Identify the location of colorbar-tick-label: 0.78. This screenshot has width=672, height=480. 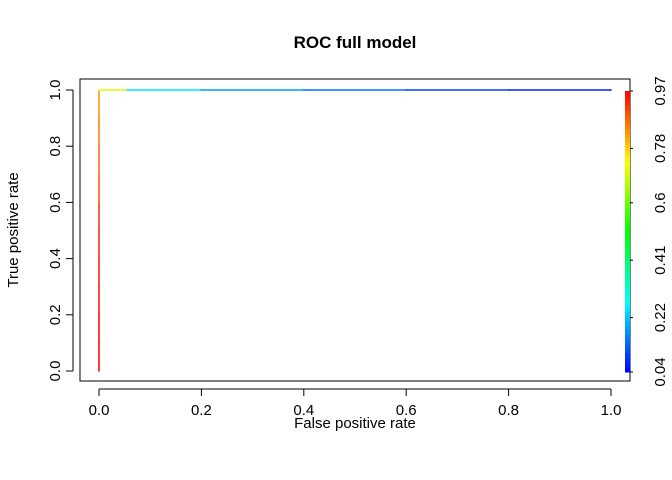
(660, 148).